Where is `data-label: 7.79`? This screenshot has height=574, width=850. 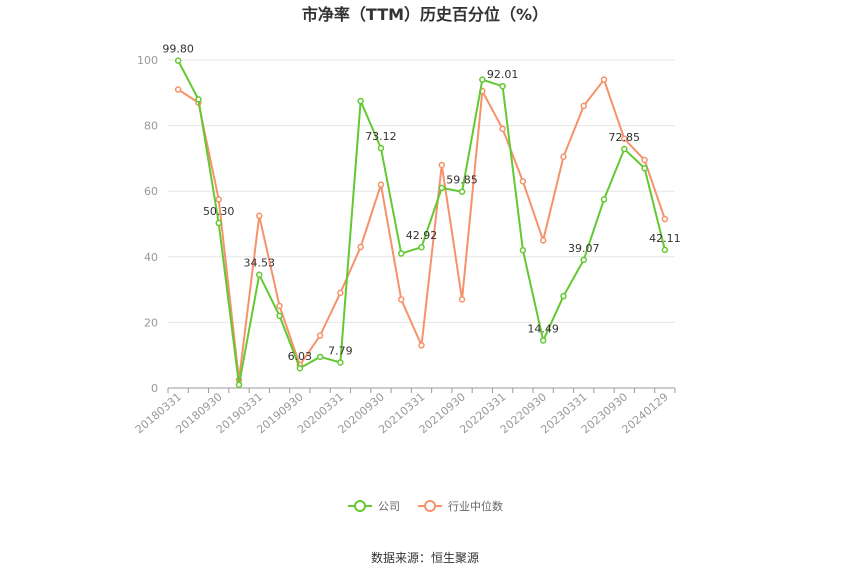 data-label: 7.79 is located at coordinates (340, 350).